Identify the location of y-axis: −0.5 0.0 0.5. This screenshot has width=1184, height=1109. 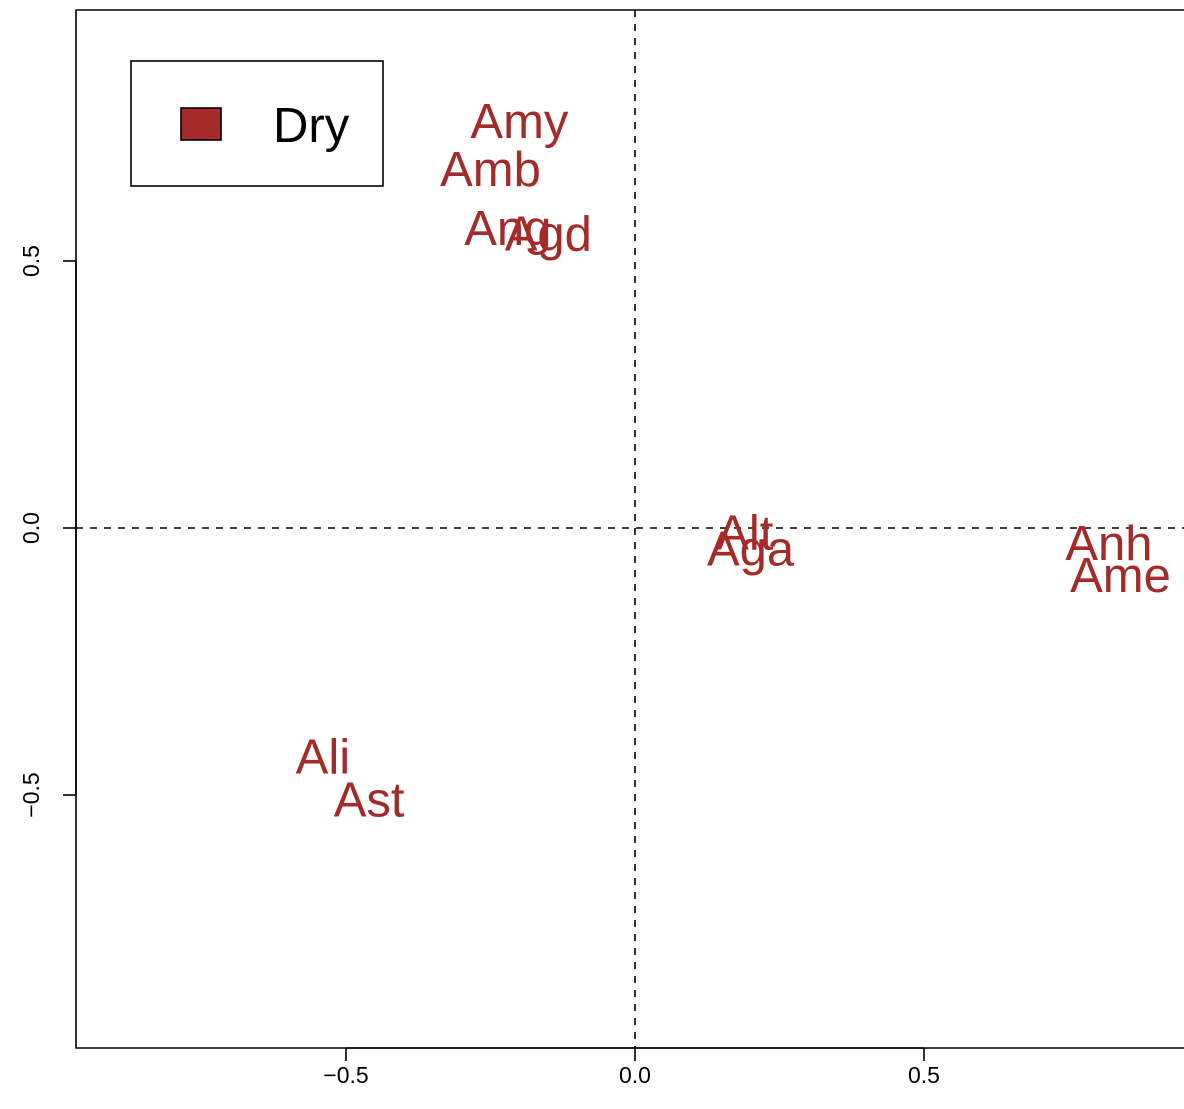
(47, 531).